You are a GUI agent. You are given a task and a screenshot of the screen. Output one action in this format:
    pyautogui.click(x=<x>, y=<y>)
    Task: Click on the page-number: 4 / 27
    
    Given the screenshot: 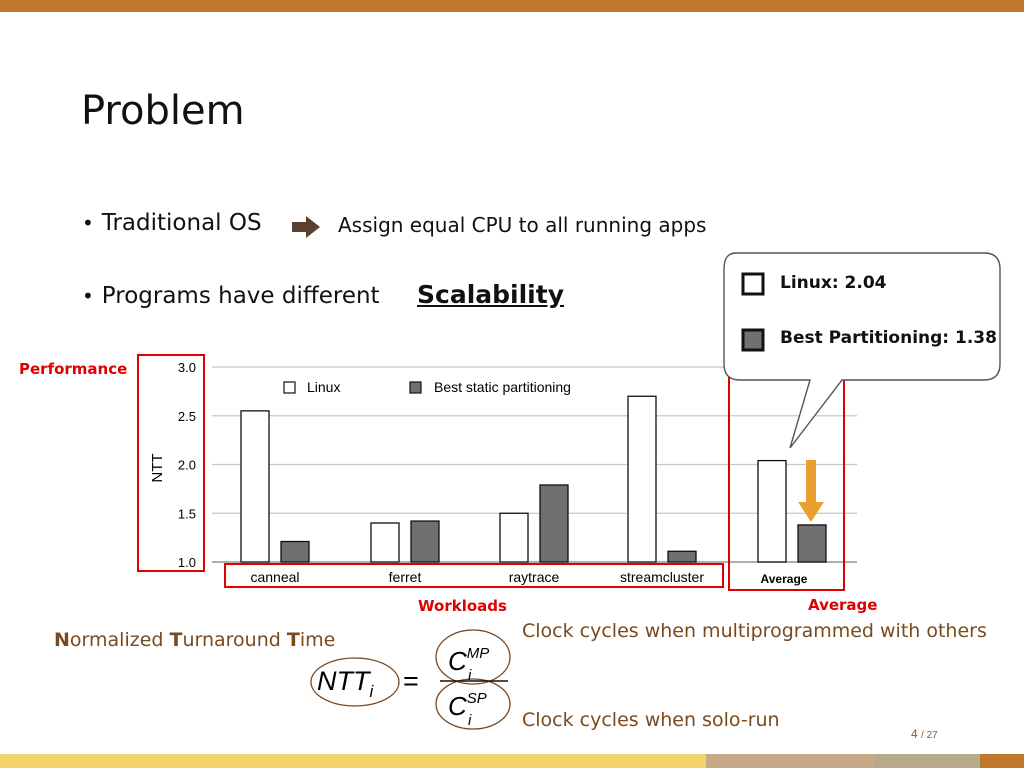 What is the action you would take?
    pyautogui.click(x=924, y=734)
    